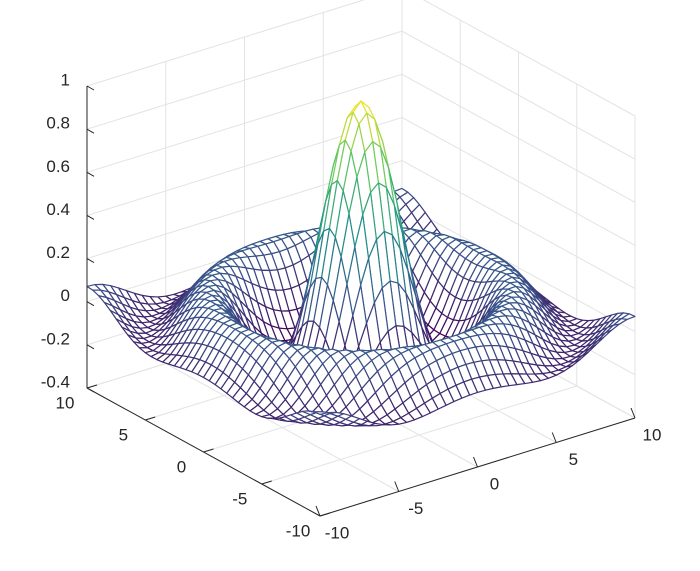 This screenshot has width=700, height=571. Describe the element at coordinates (337, 532) in the screenshot. I see `x-tick-label: -10` at that location.